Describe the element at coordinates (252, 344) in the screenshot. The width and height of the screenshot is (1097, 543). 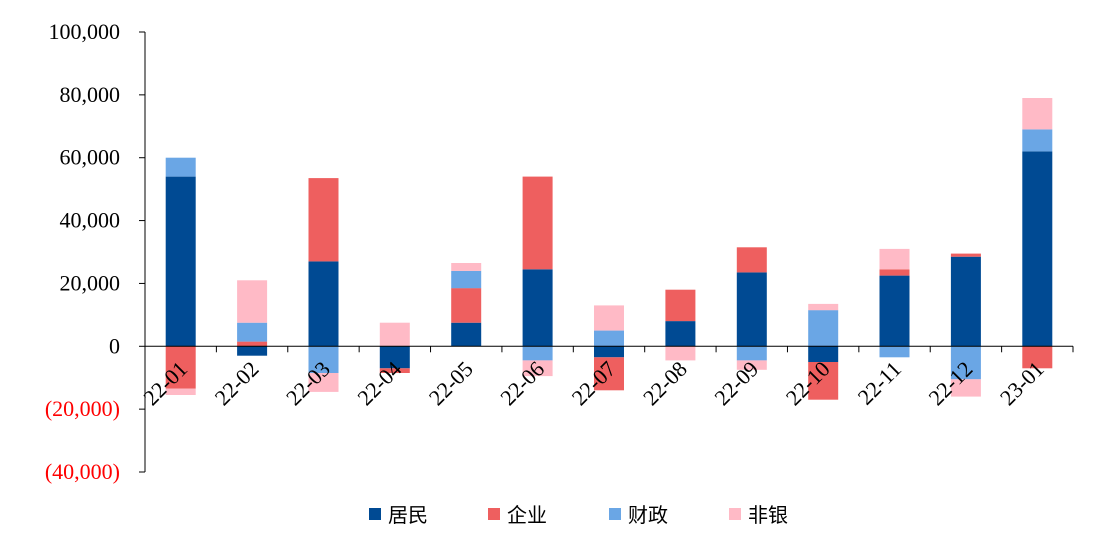
I see `bar-22-02-企业` at that location.